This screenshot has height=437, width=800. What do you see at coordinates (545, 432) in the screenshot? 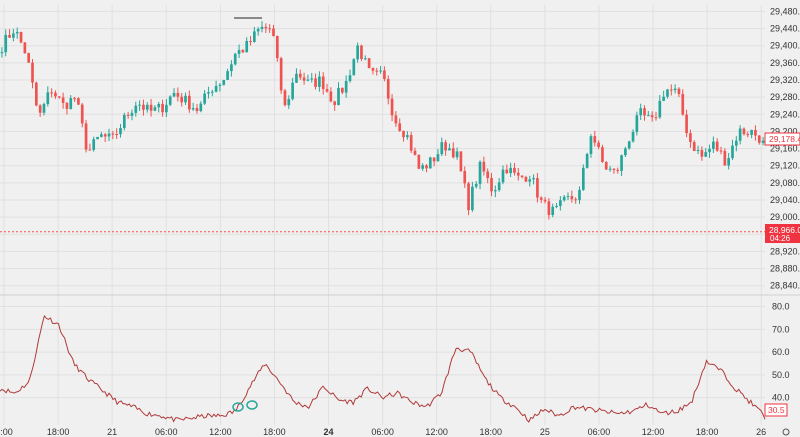
I see `time-tick-label: 25` at bounding box center [545, 432].